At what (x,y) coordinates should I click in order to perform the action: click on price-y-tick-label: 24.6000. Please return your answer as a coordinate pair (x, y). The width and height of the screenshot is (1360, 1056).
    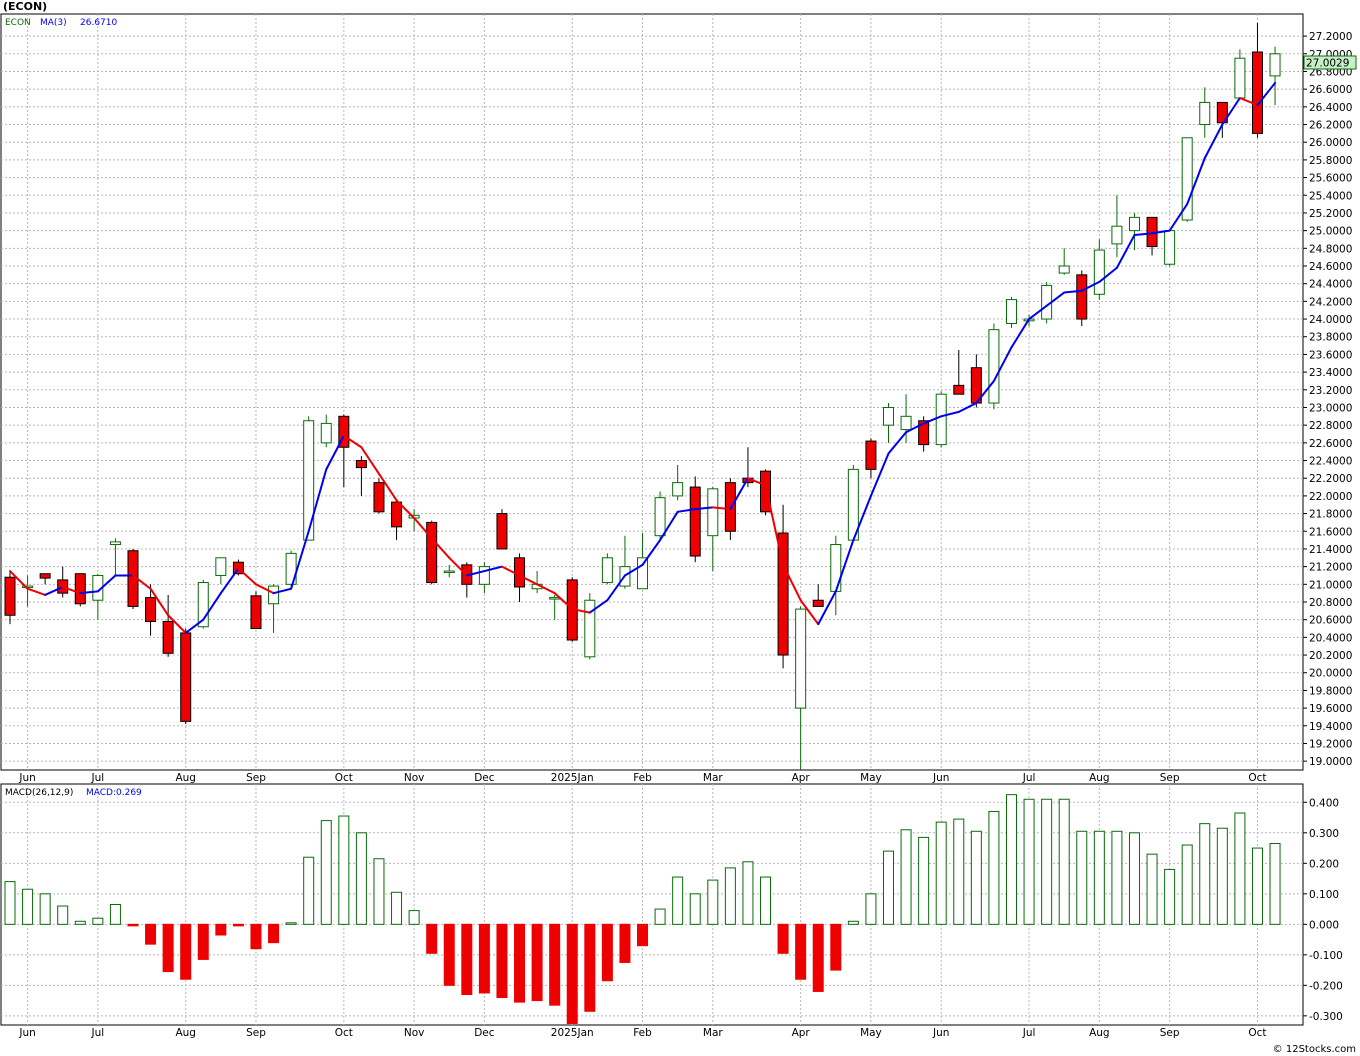
    Looking at the image, I should click on (1330, 267).